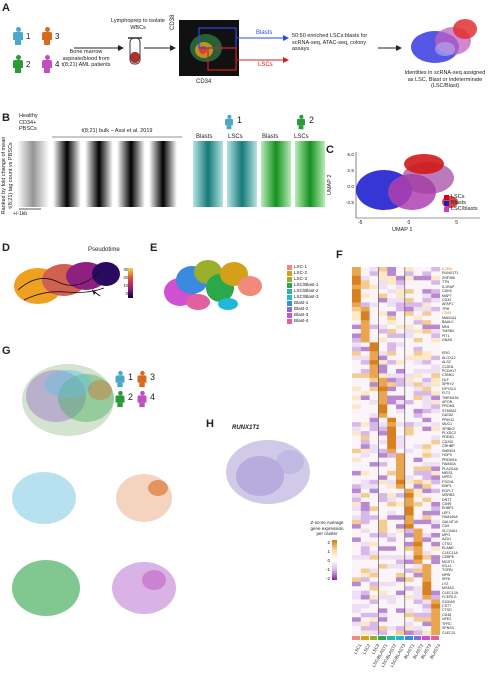 Image resolution: width=491 pixels, height=685 pixels. I want to click on gene-label: BAALC, so click(448, 322).